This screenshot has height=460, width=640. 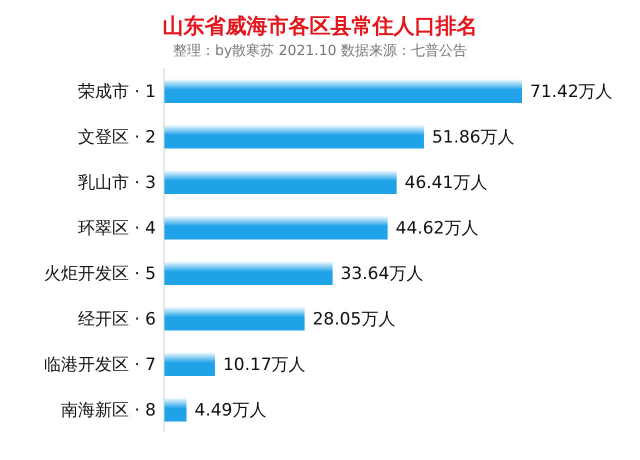 I want to click on y-tick-label: 临港开发区 · 7, so click(x=100, y=364).